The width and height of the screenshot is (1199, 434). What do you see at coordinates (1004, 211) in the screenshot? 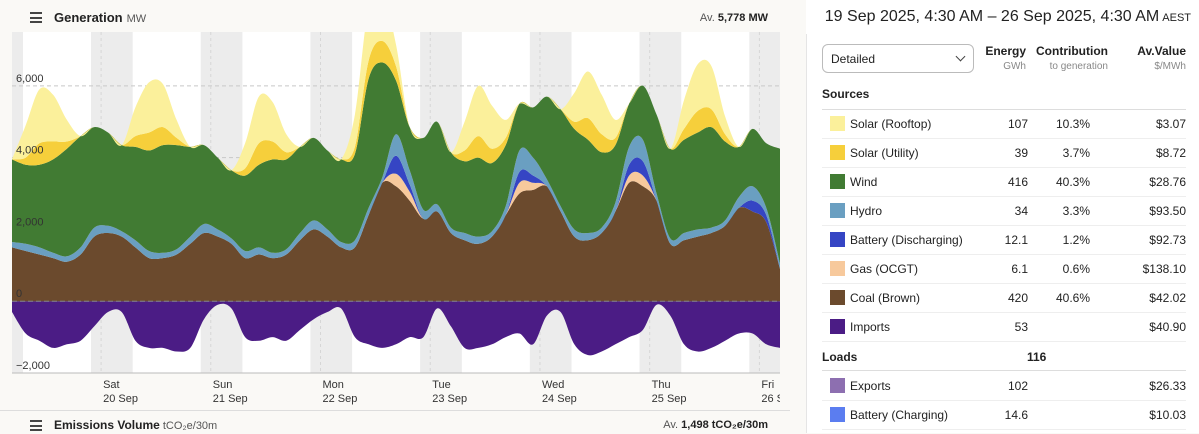
I see `source-row: Hydro 34 3.3% $93.50` at bounding box center [1004, 211].